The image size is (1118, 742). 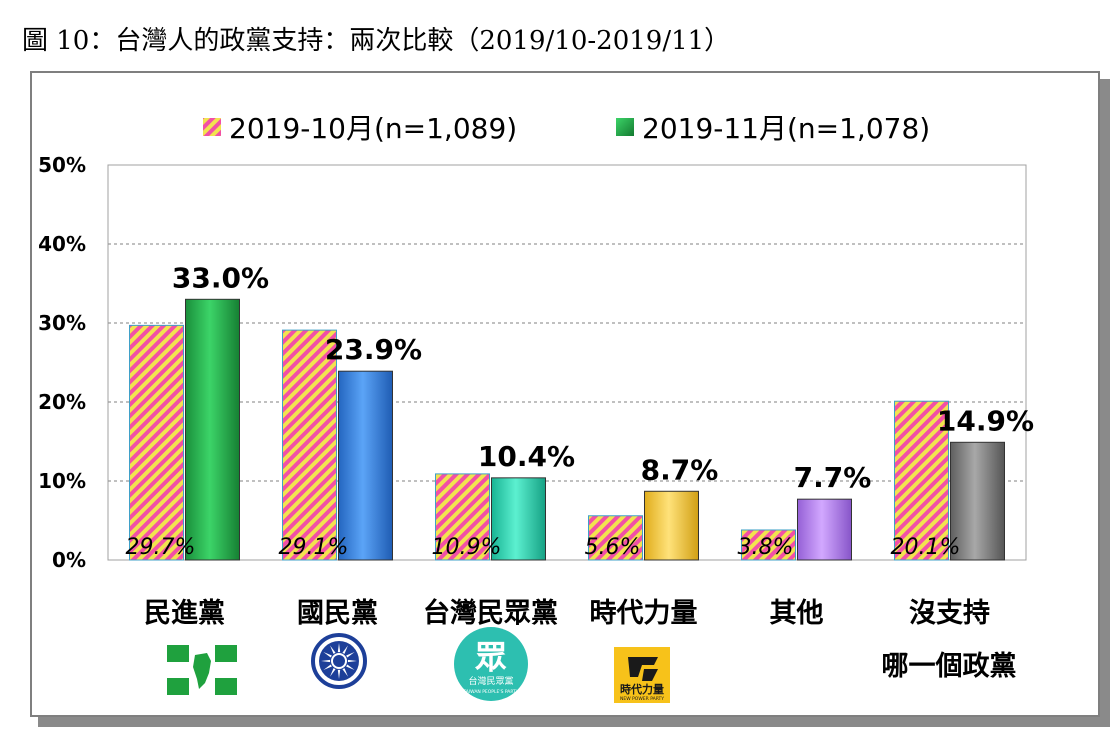 I want to click on legend-label-oct: 2019-10月(n=1,089), so click(x=373, y=128).